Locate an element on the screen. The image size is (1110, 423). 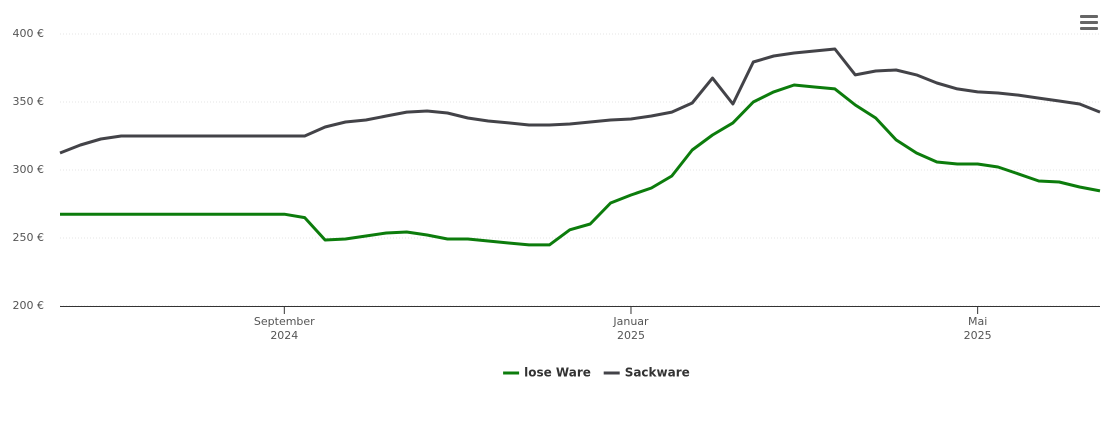
y-tick-label: 300 € is located at coordinates (29, 169).